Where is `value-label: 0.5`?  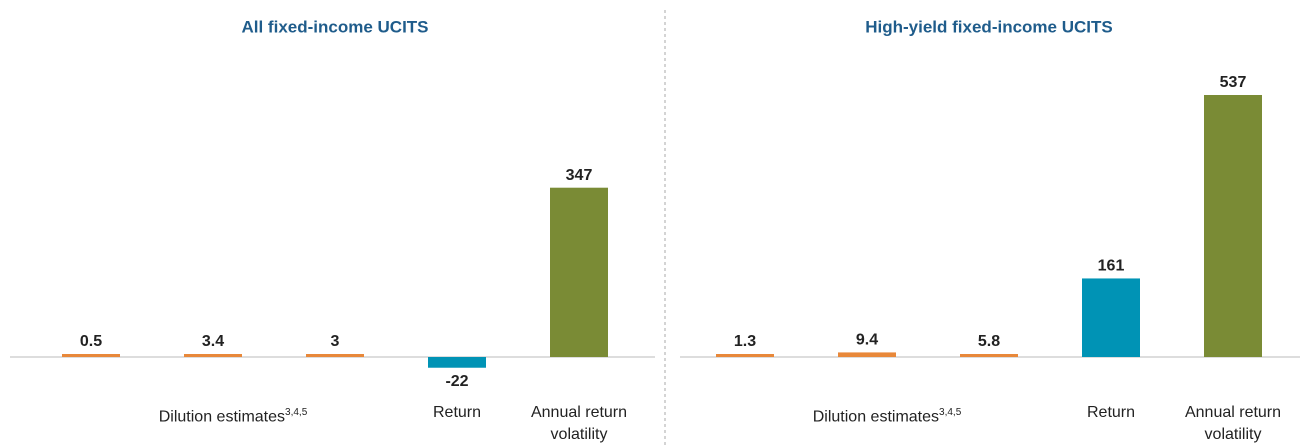
value-label: 0.5 is located at coordinates (91, 341).